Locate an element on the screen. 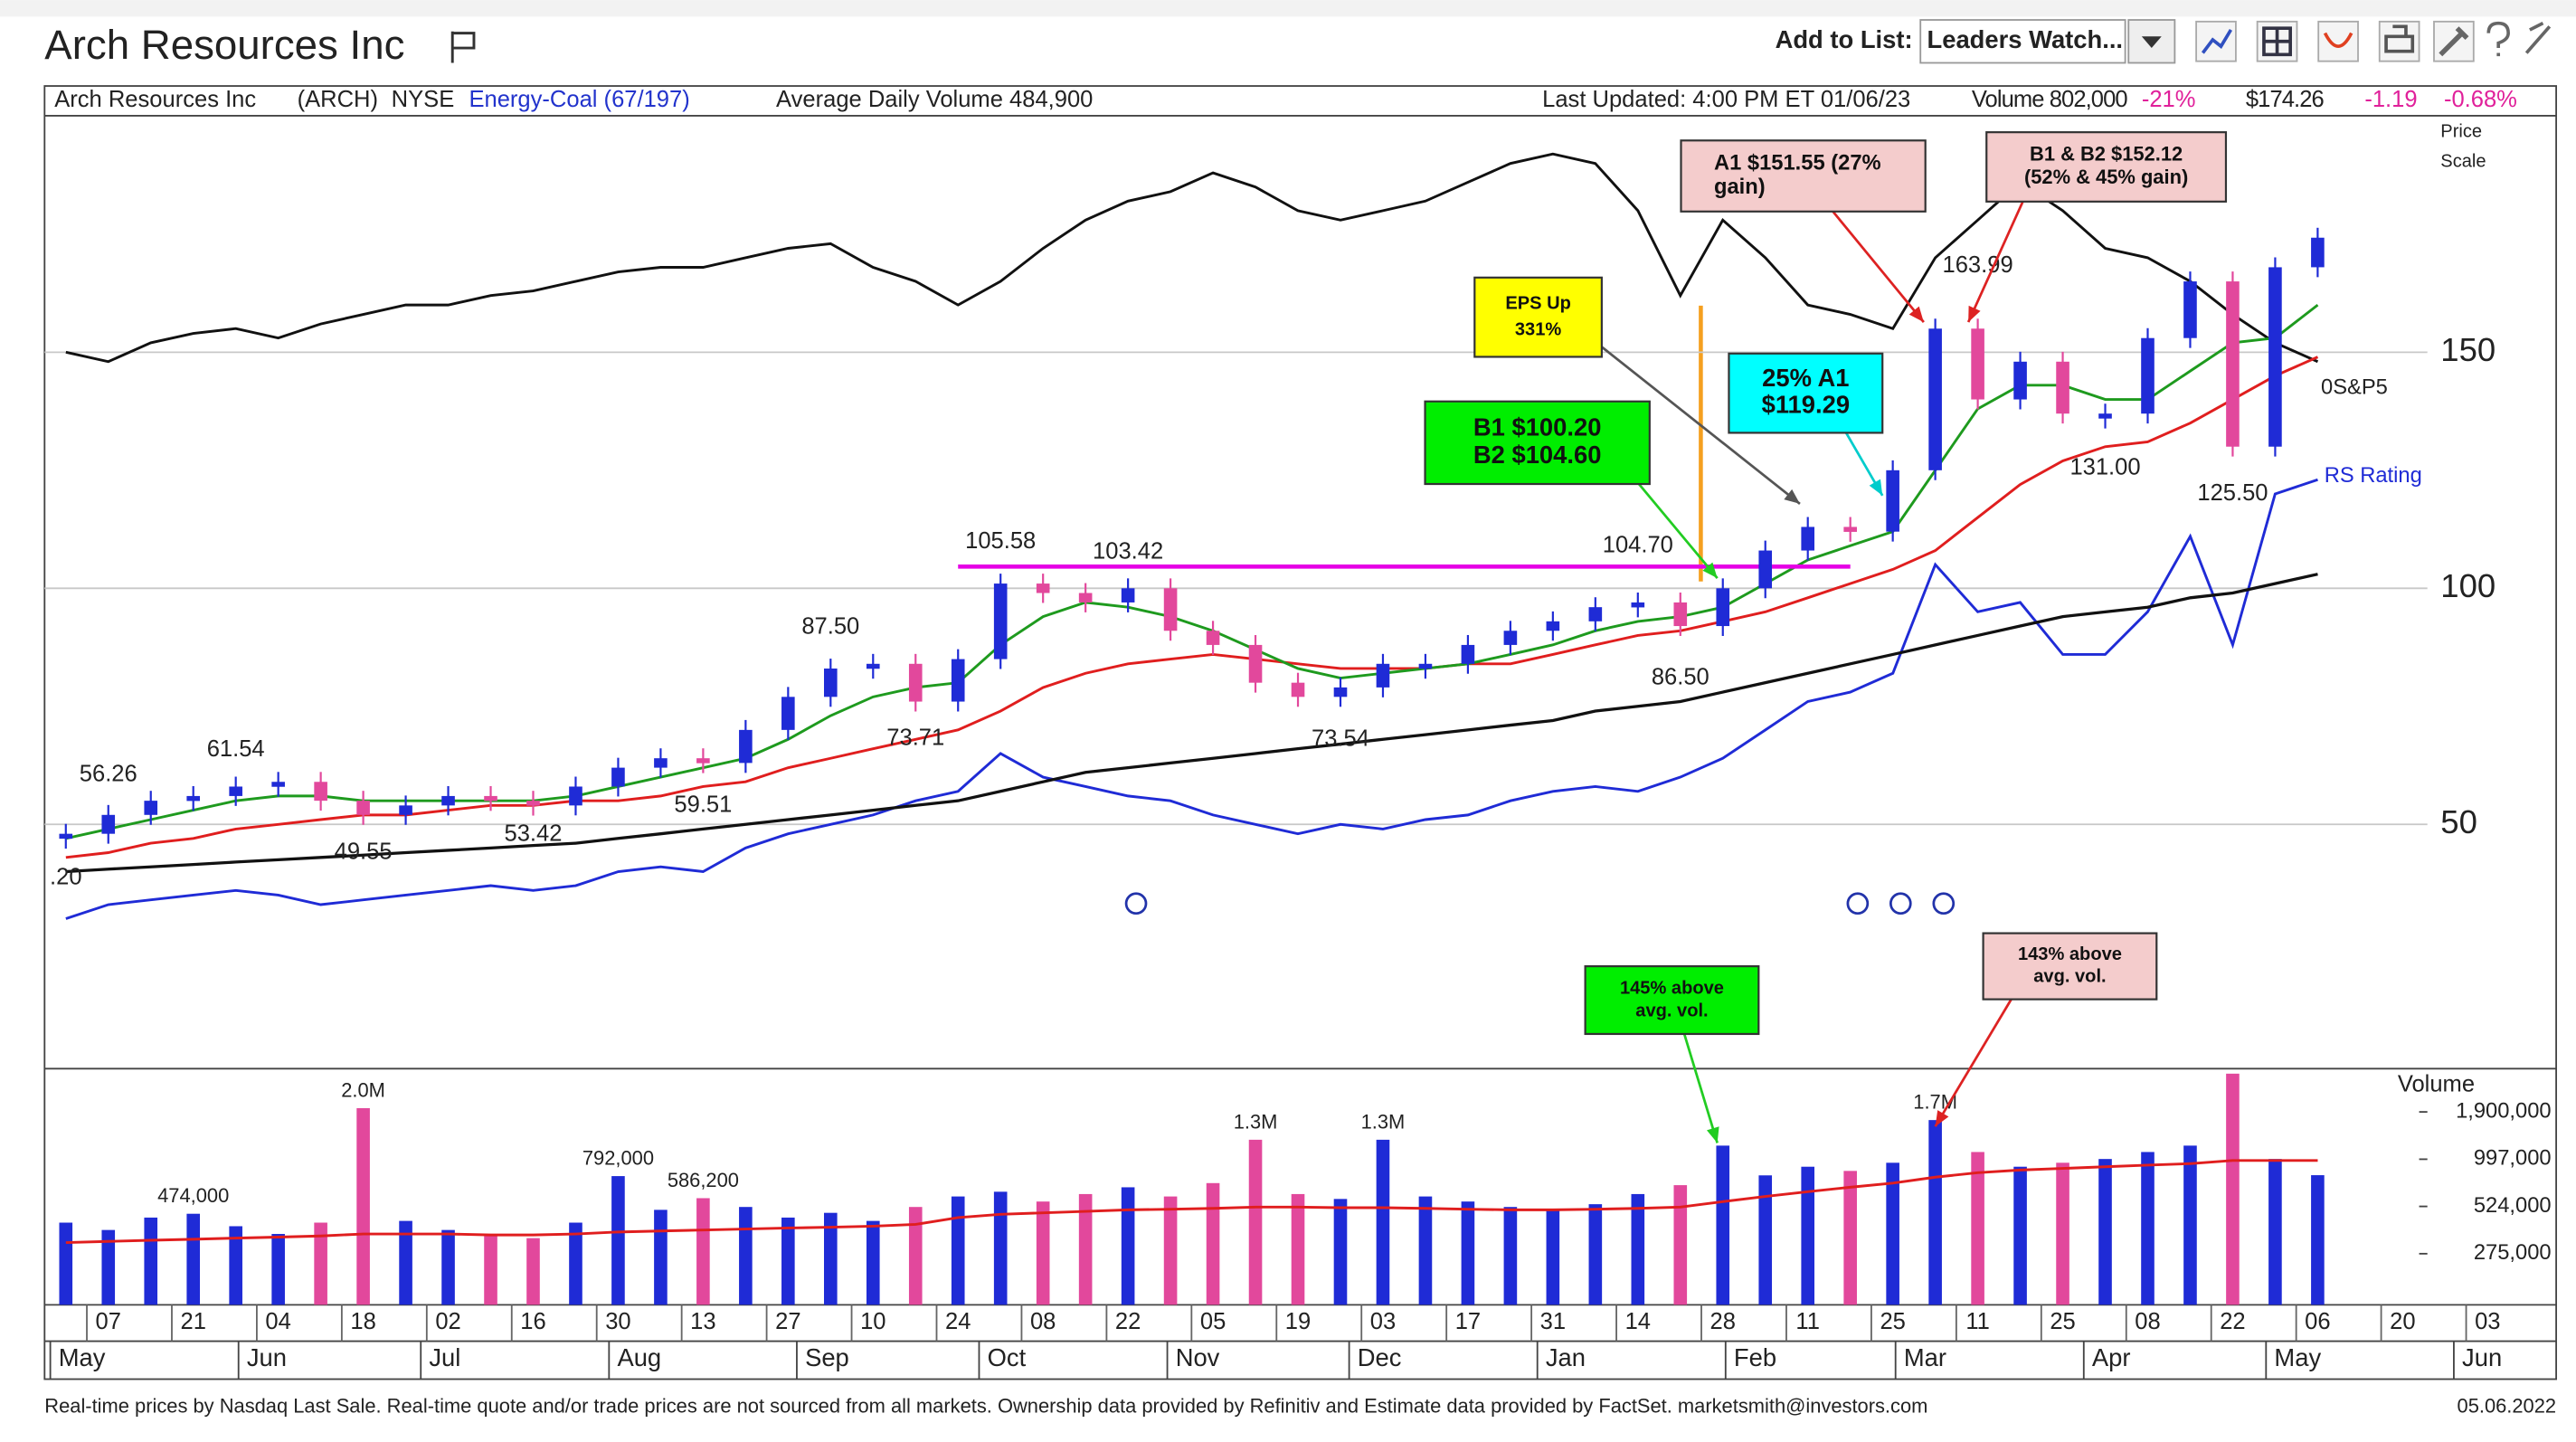  x-tick-label: 06 is located at coordinates (2317, 1321).